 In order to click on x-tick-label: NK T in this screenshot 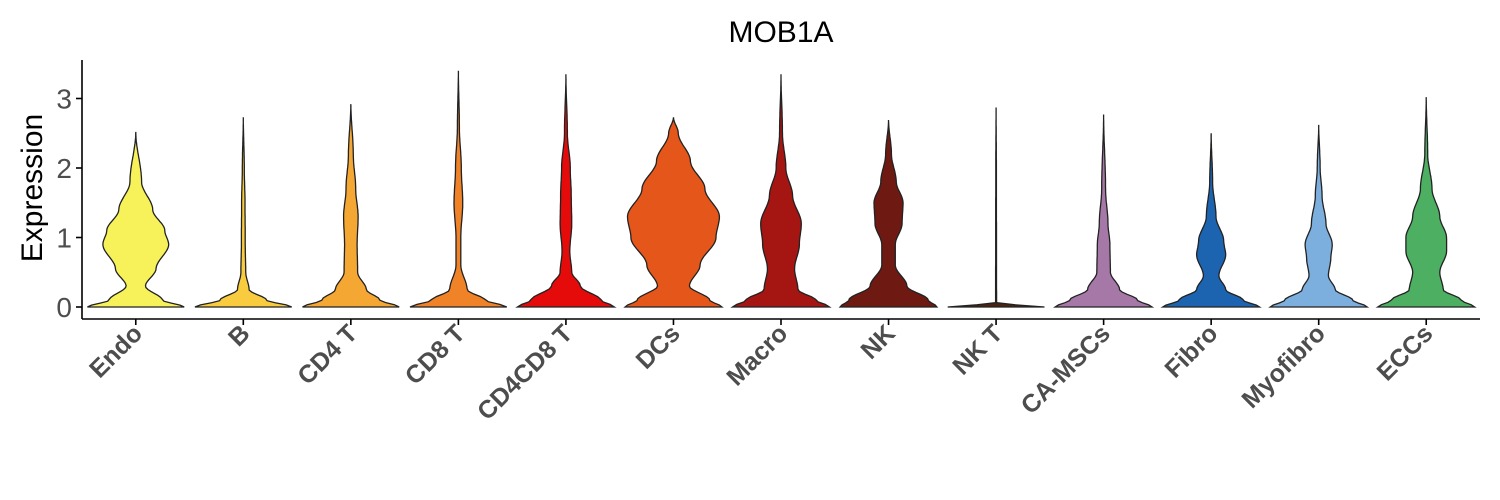, I will do `click(977, 349)`.